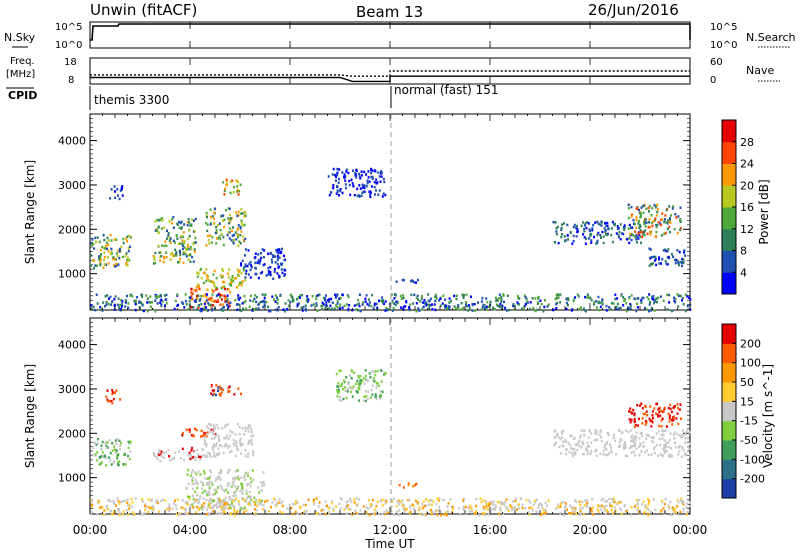  Describe the element at coordinates (752, 479) in the screenshot. I see `colorbar-tick-label: -200` at that location.